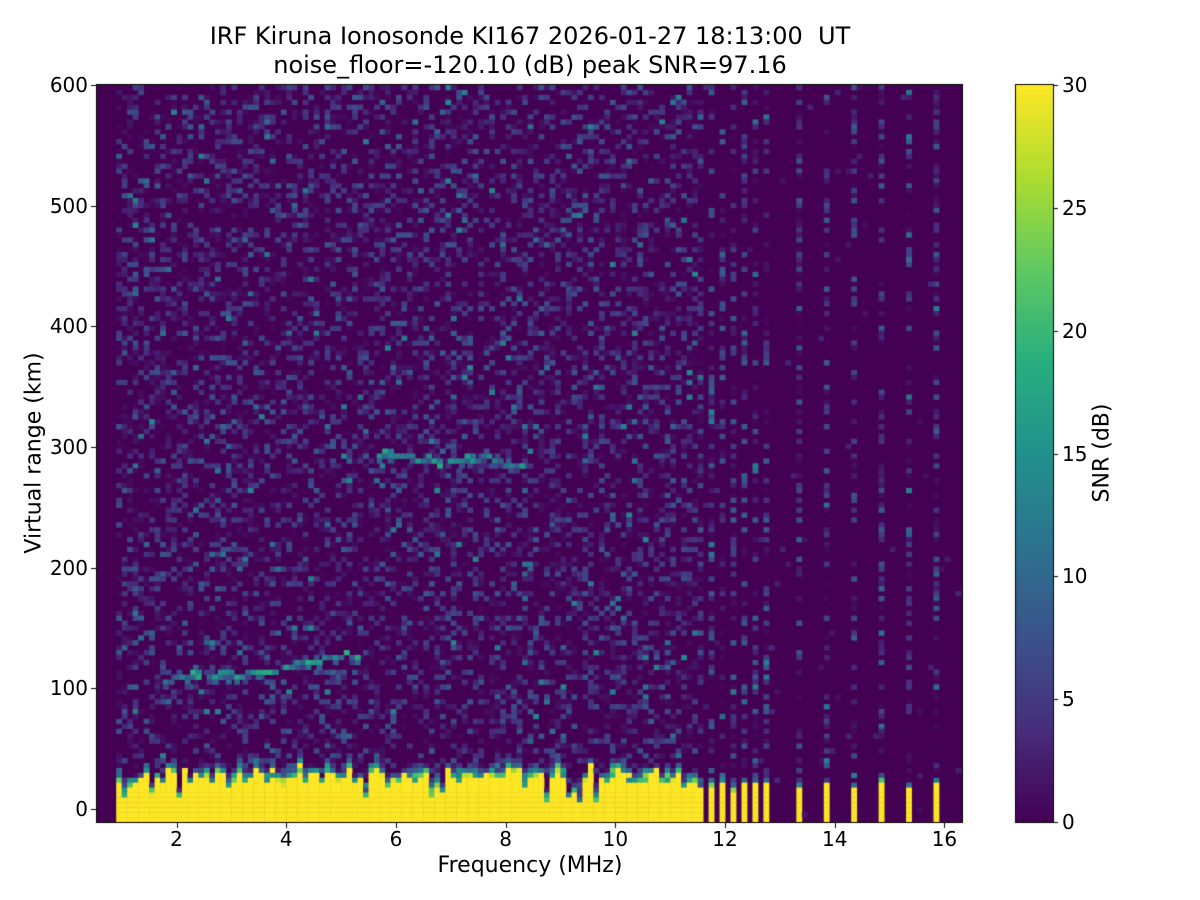 The image size is (1200, 900). I want to click on y-tick-label: 600, so click(68, 85).